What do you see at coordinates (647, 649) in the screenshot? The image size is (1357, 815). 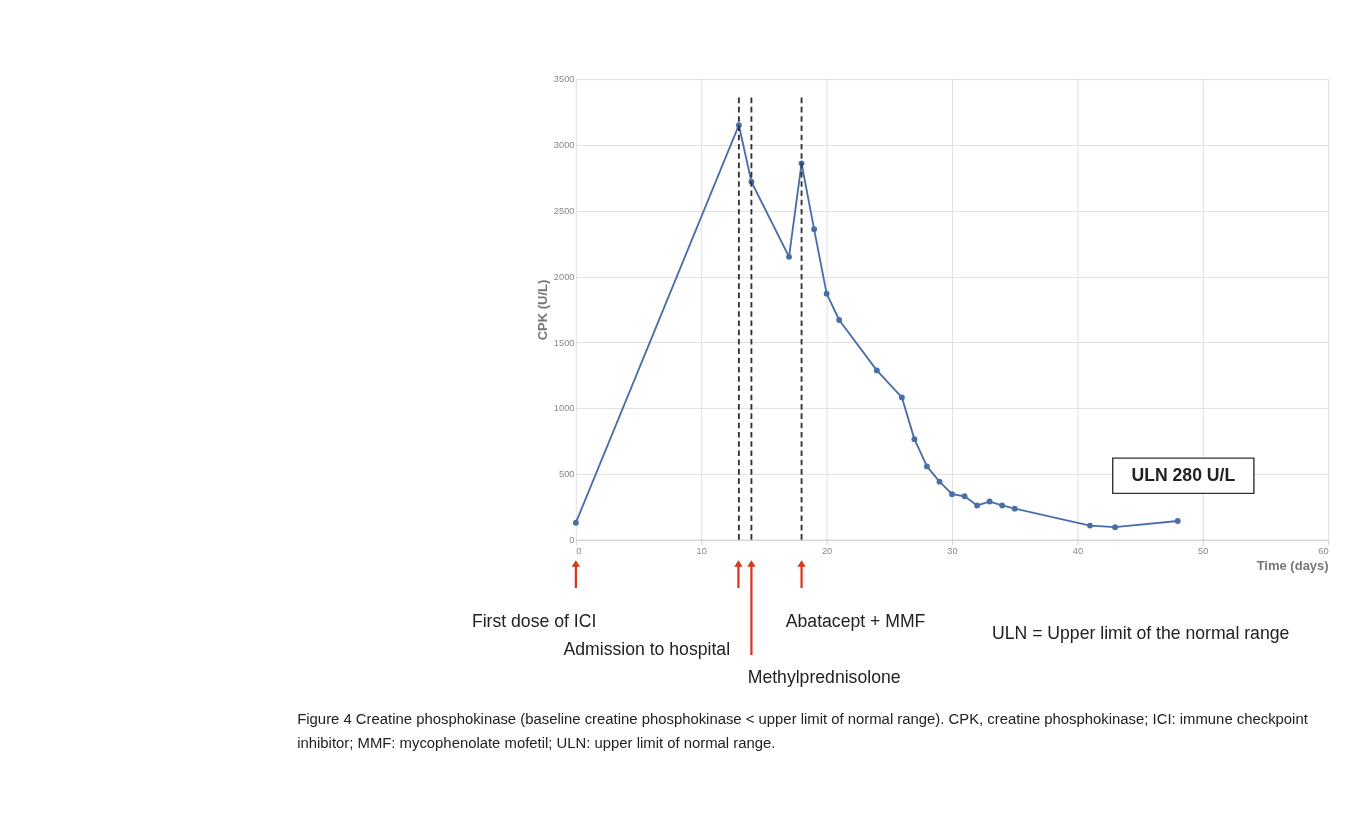 I see `text: Admission to hospital` at bounding box center [647, 649].